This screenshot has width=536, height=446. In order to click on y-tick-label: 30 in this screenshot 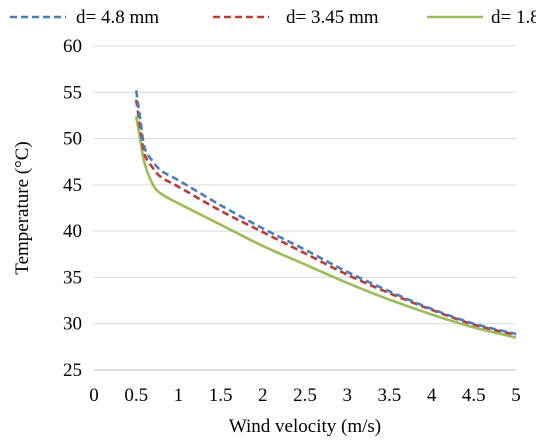, I will do `click(72, 324)`.